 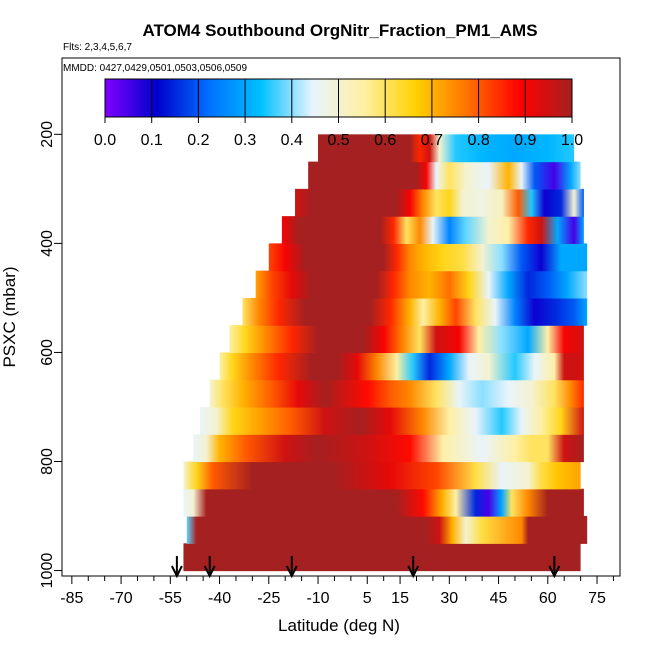 I want to click on x-axis: -85 -70 -55 -40 -25 -10 5 15 30 45 60 75, so click(x=337, y=591).